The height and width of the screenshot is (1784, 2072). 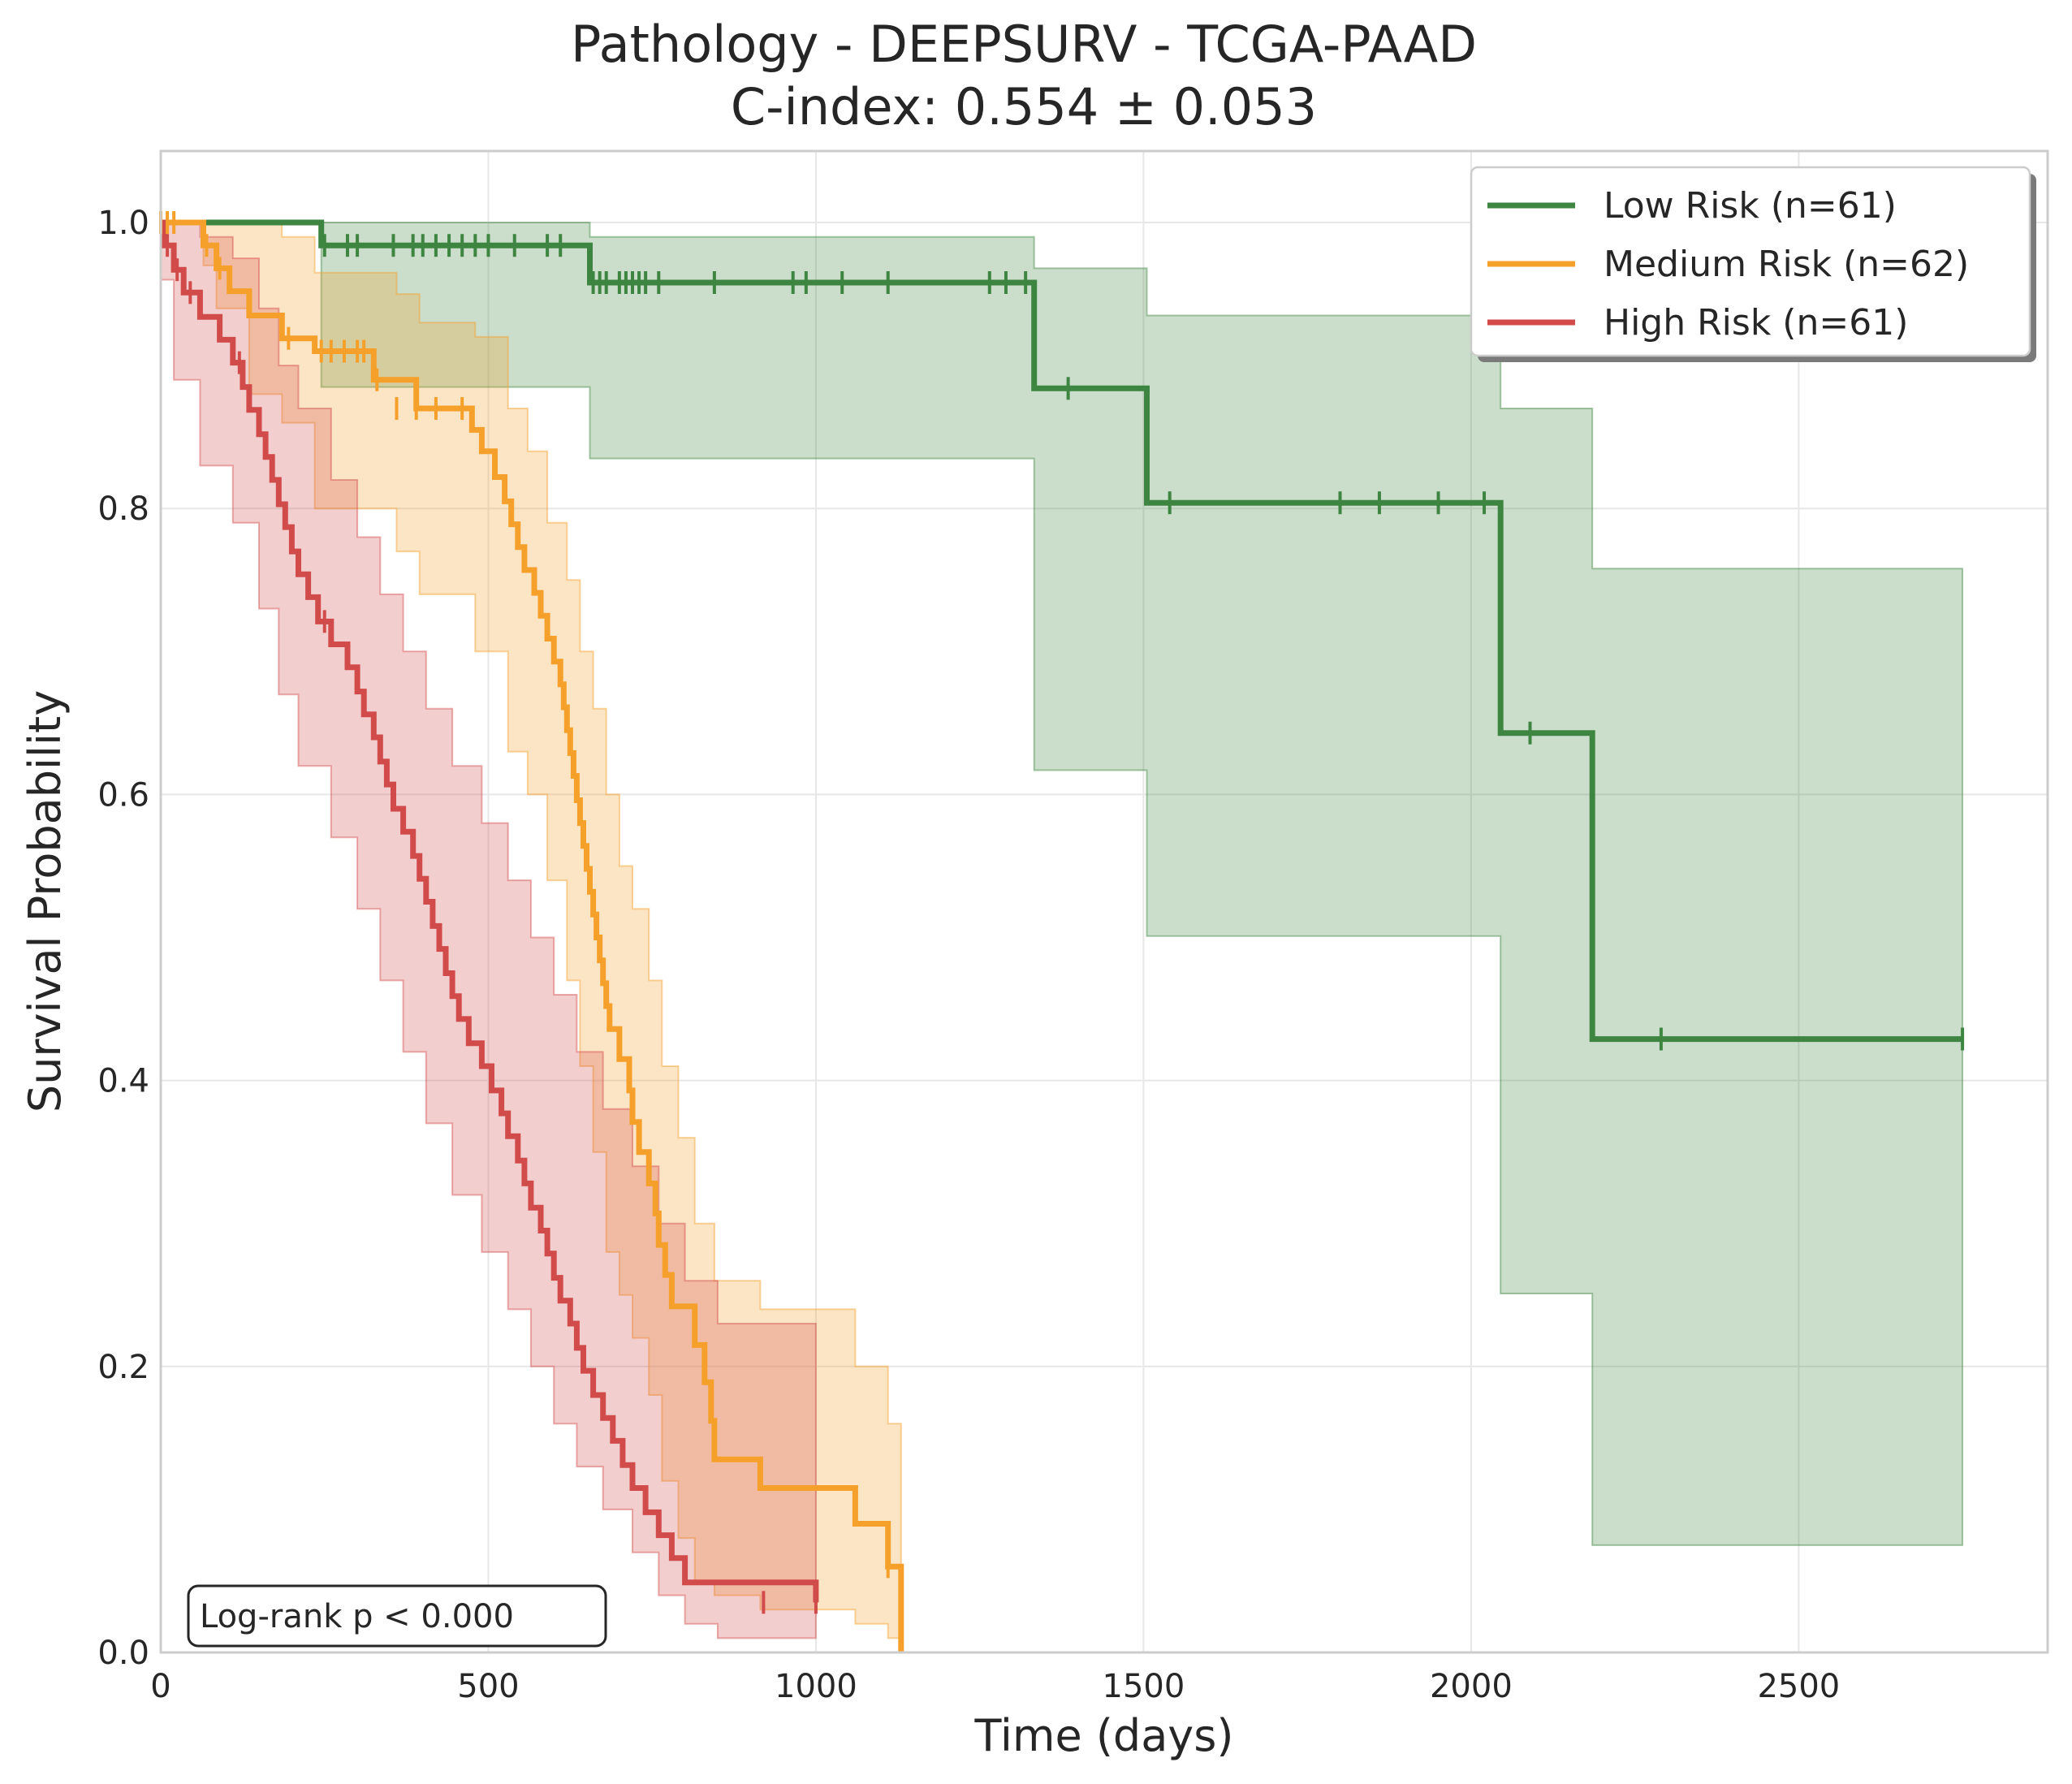 I want to click on y-tick-label: 0.8, so click(x=123, y=509).